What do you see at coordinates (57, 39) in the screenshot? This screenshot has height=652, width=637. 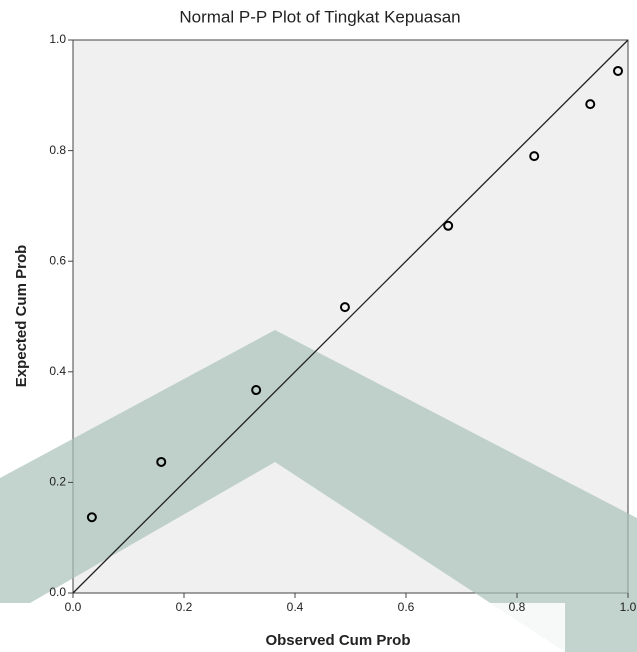 I see `y-tick-label: 1.0` at bounding box center [57, 39].